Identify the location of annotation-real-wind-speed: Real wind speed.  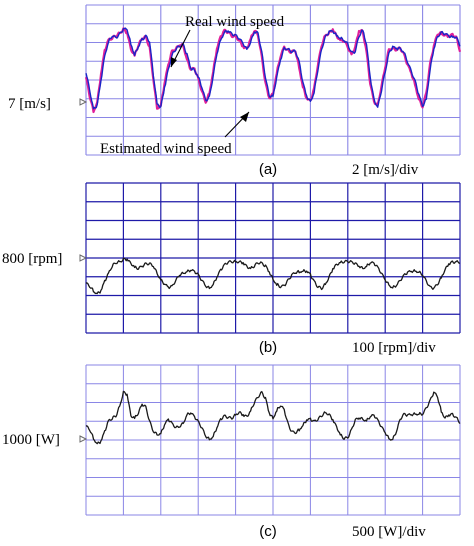
(235, 22).